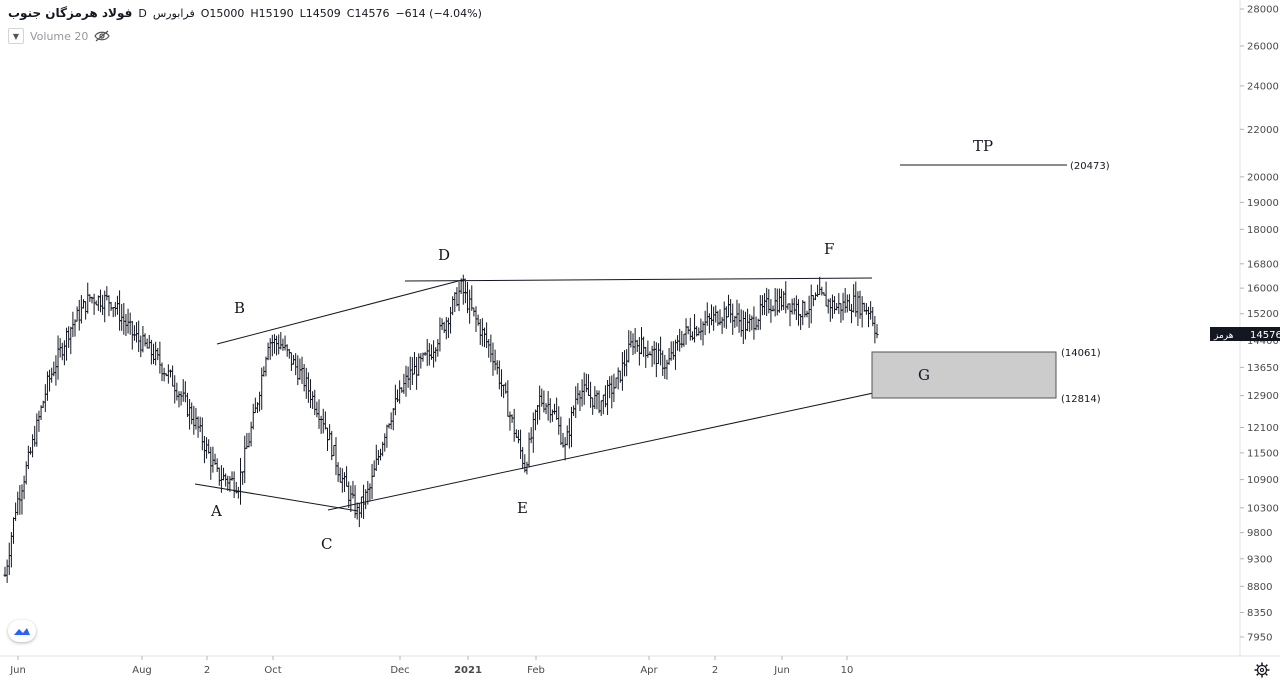 The image size is (1280, 682). I want to click on gear-icon, so click(1262, 670).